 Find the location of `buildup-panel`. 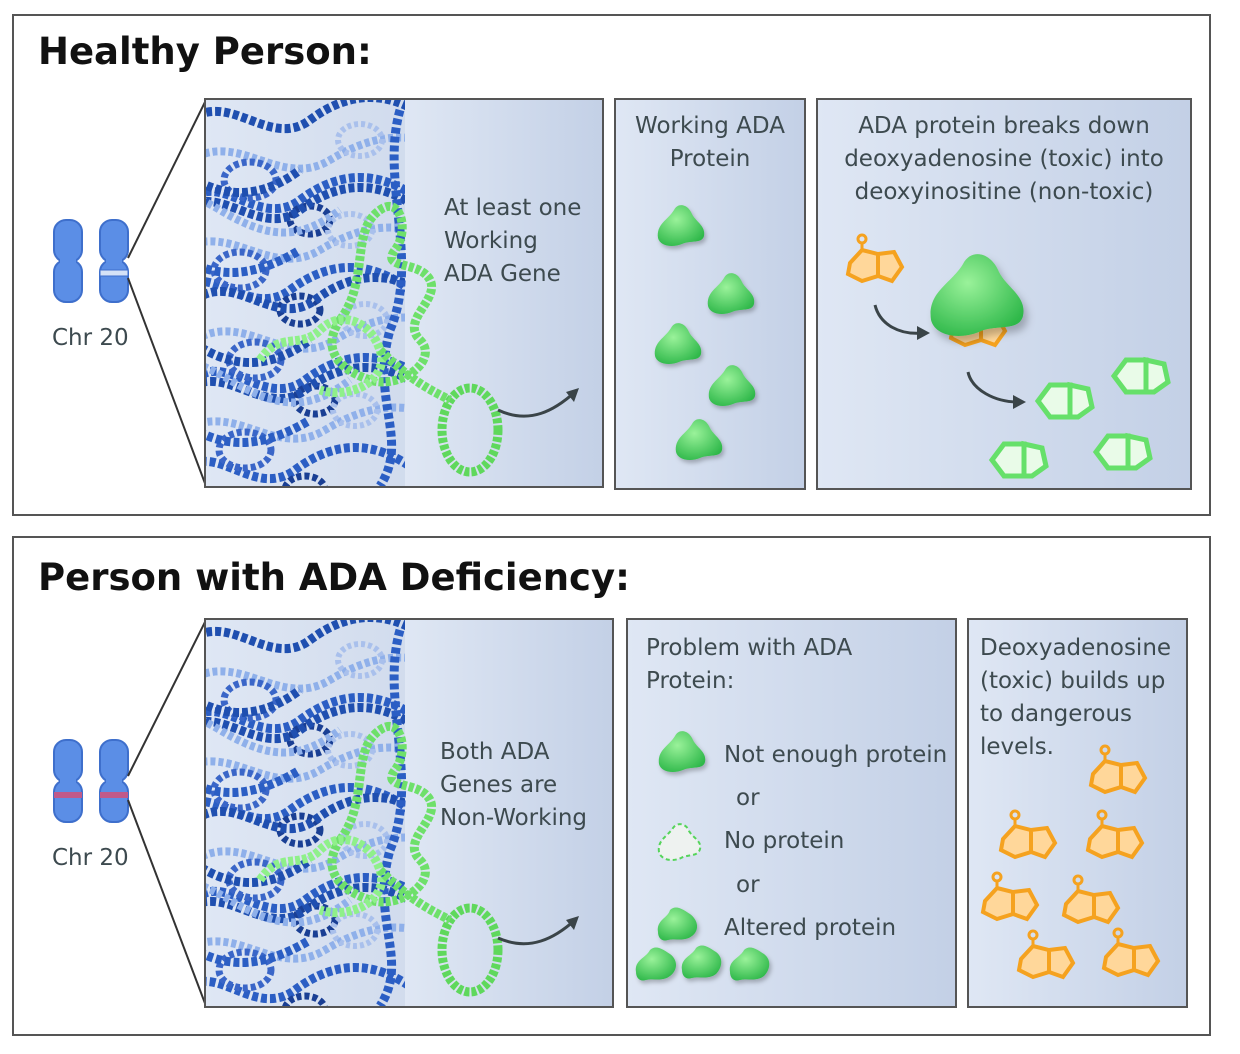

buildup-panel is located at coordinates (1077, 813).